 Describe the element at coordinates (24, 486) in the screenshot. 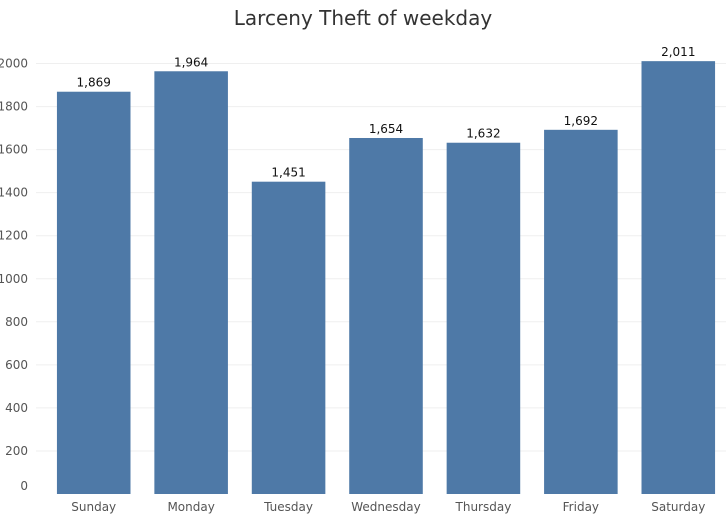

I see `y-tick-label: 0` at that location.